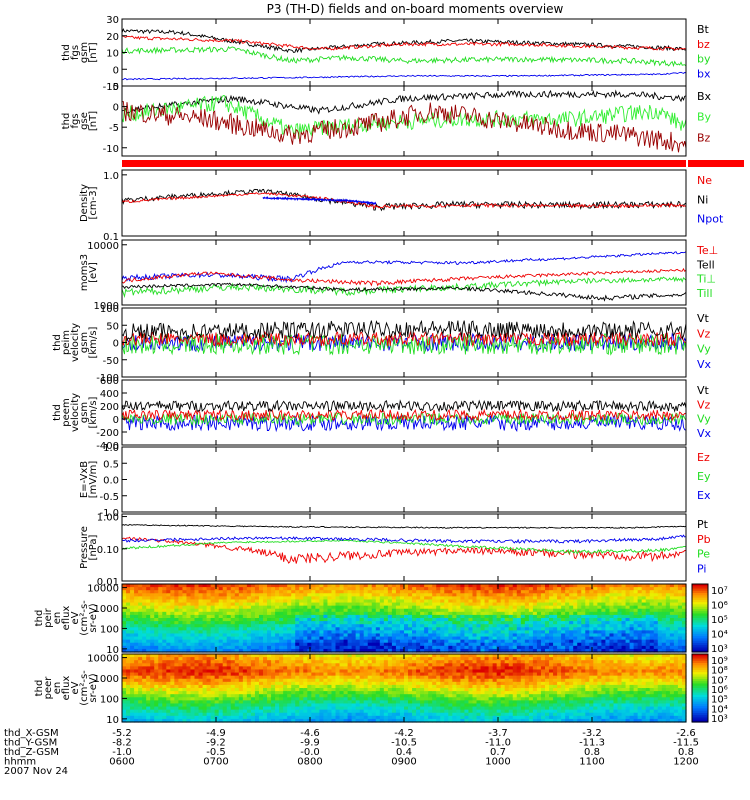 This screenshot has height=800, width=750. I want to click on y-tick-label: 20, so click(112, 37).